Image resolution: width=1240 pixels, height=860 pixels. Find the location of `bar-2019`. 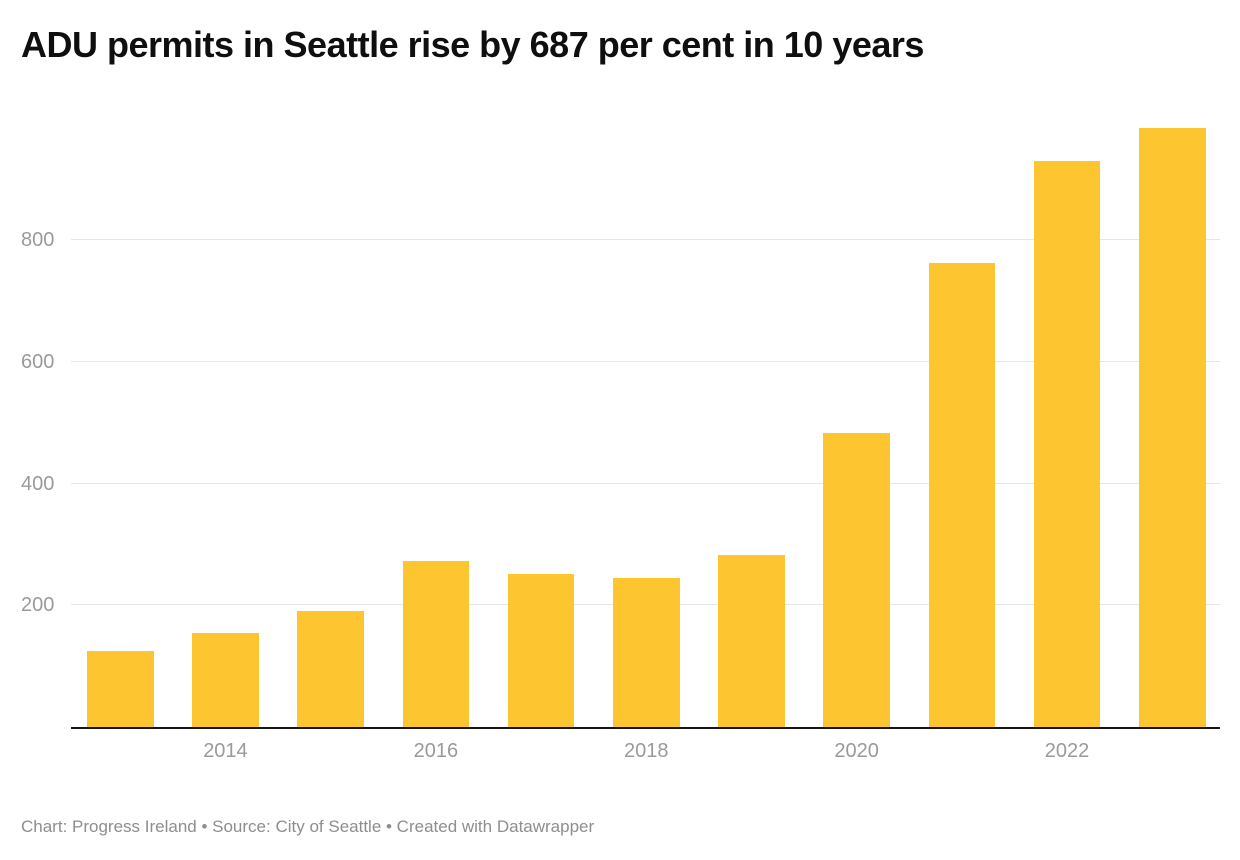

bar-2019 is located at coordinates (751, 640).